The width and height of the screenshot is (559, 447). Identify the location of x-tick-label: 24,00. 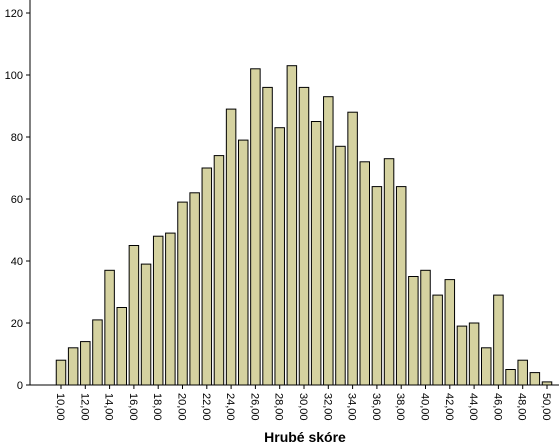
(230, 407).